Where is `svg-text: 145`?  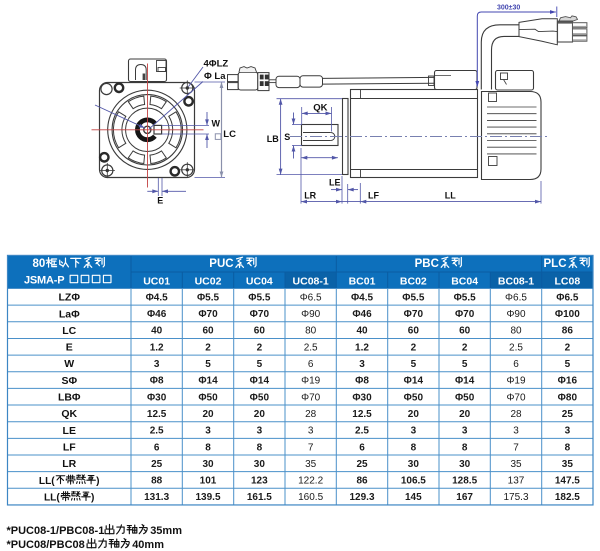 svg-text: 145 is located at coordinates (413, 497).